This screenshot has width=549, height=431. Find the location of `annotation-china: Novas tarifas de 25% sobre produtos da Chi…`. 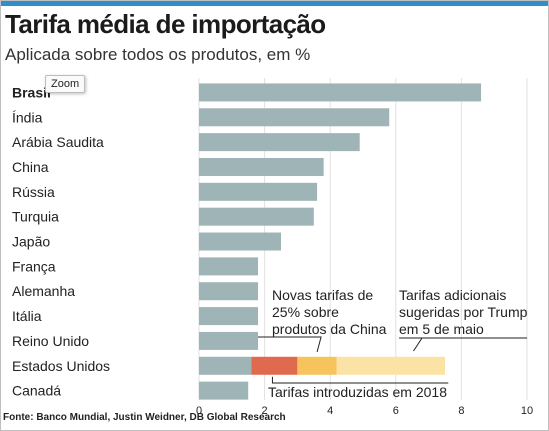

annotation-china: Novas tarifas de 25% sobre produtos da Chi… is located at coordinates (329, 312).